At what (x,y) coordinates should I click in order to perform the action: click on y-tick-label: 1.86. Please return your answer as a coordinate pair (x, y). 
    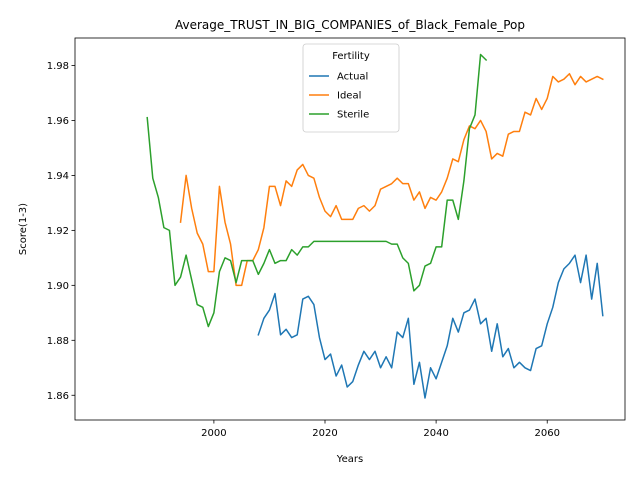
    Looking at the image, I should click on (58, 396).